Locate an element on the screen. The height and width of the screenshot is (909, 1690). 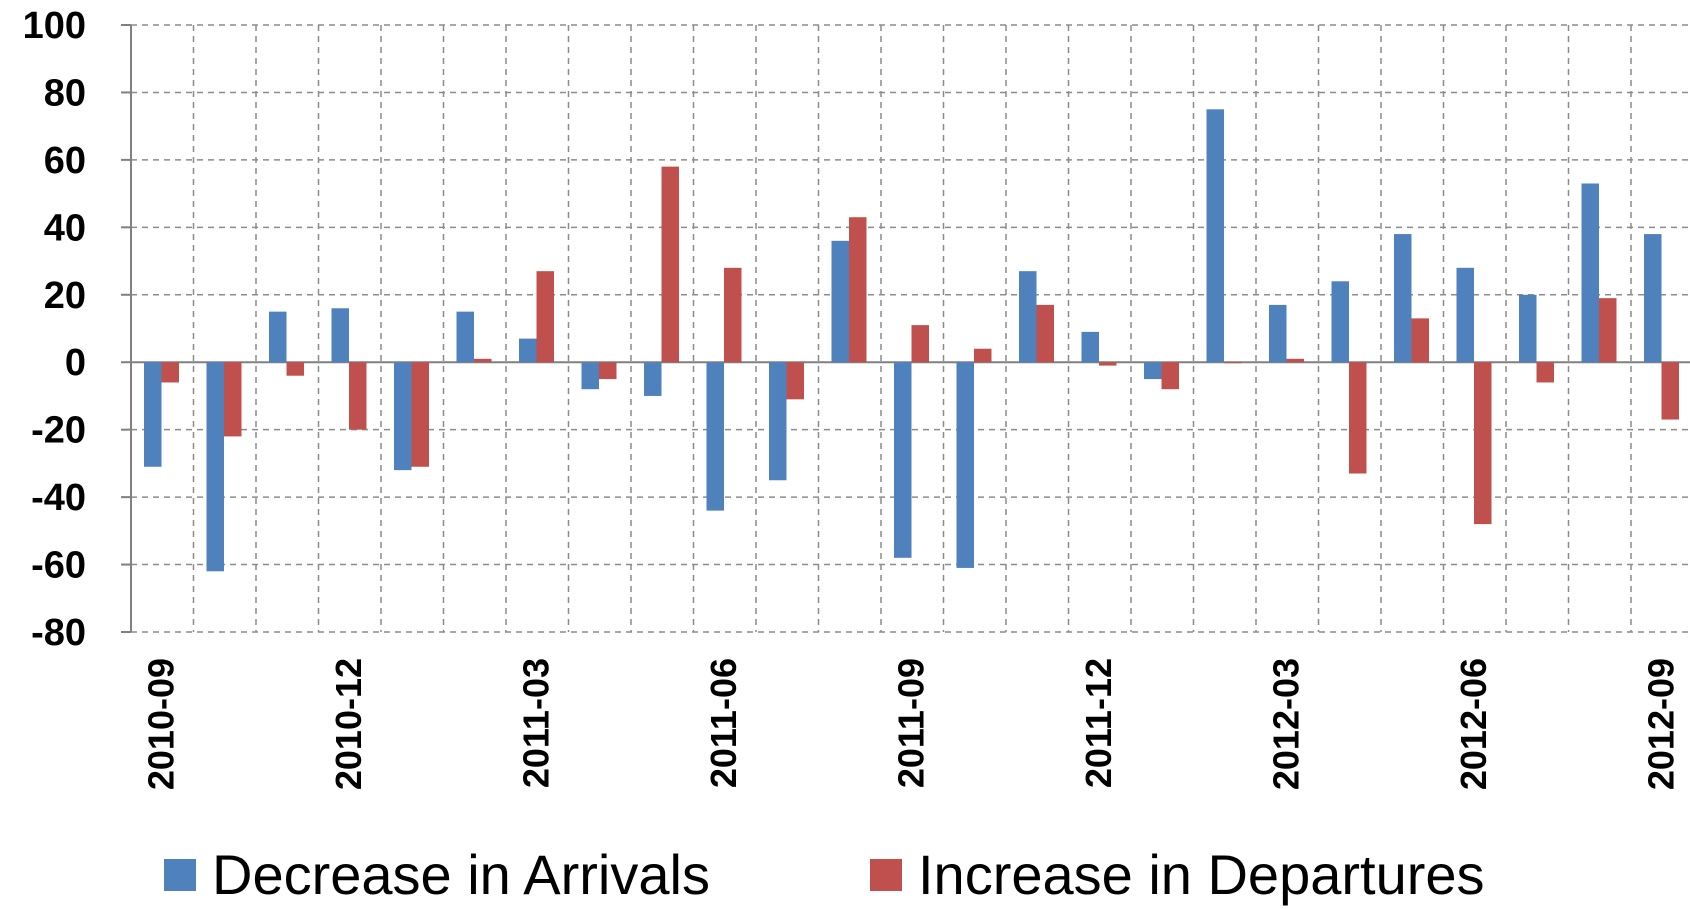
x-tick-label: 2011-09 is located at coordinates (911, 723).